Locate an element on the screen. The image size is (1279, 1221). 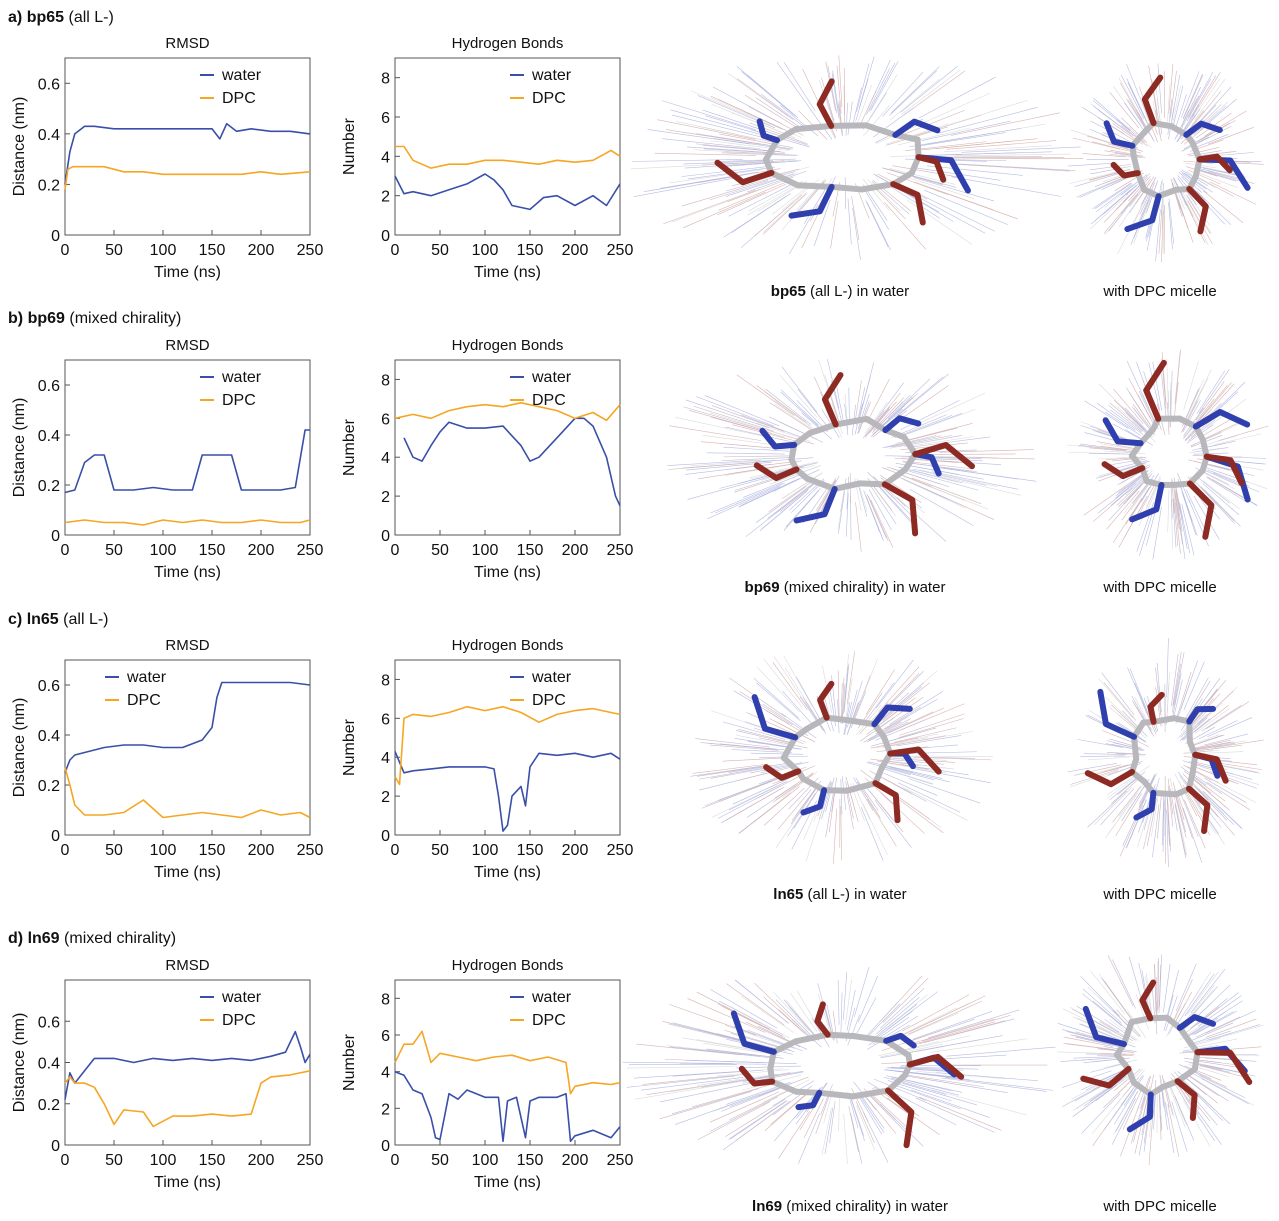
caption-a-dpc: with DPC micelle is located at coordinates (1160, 291).